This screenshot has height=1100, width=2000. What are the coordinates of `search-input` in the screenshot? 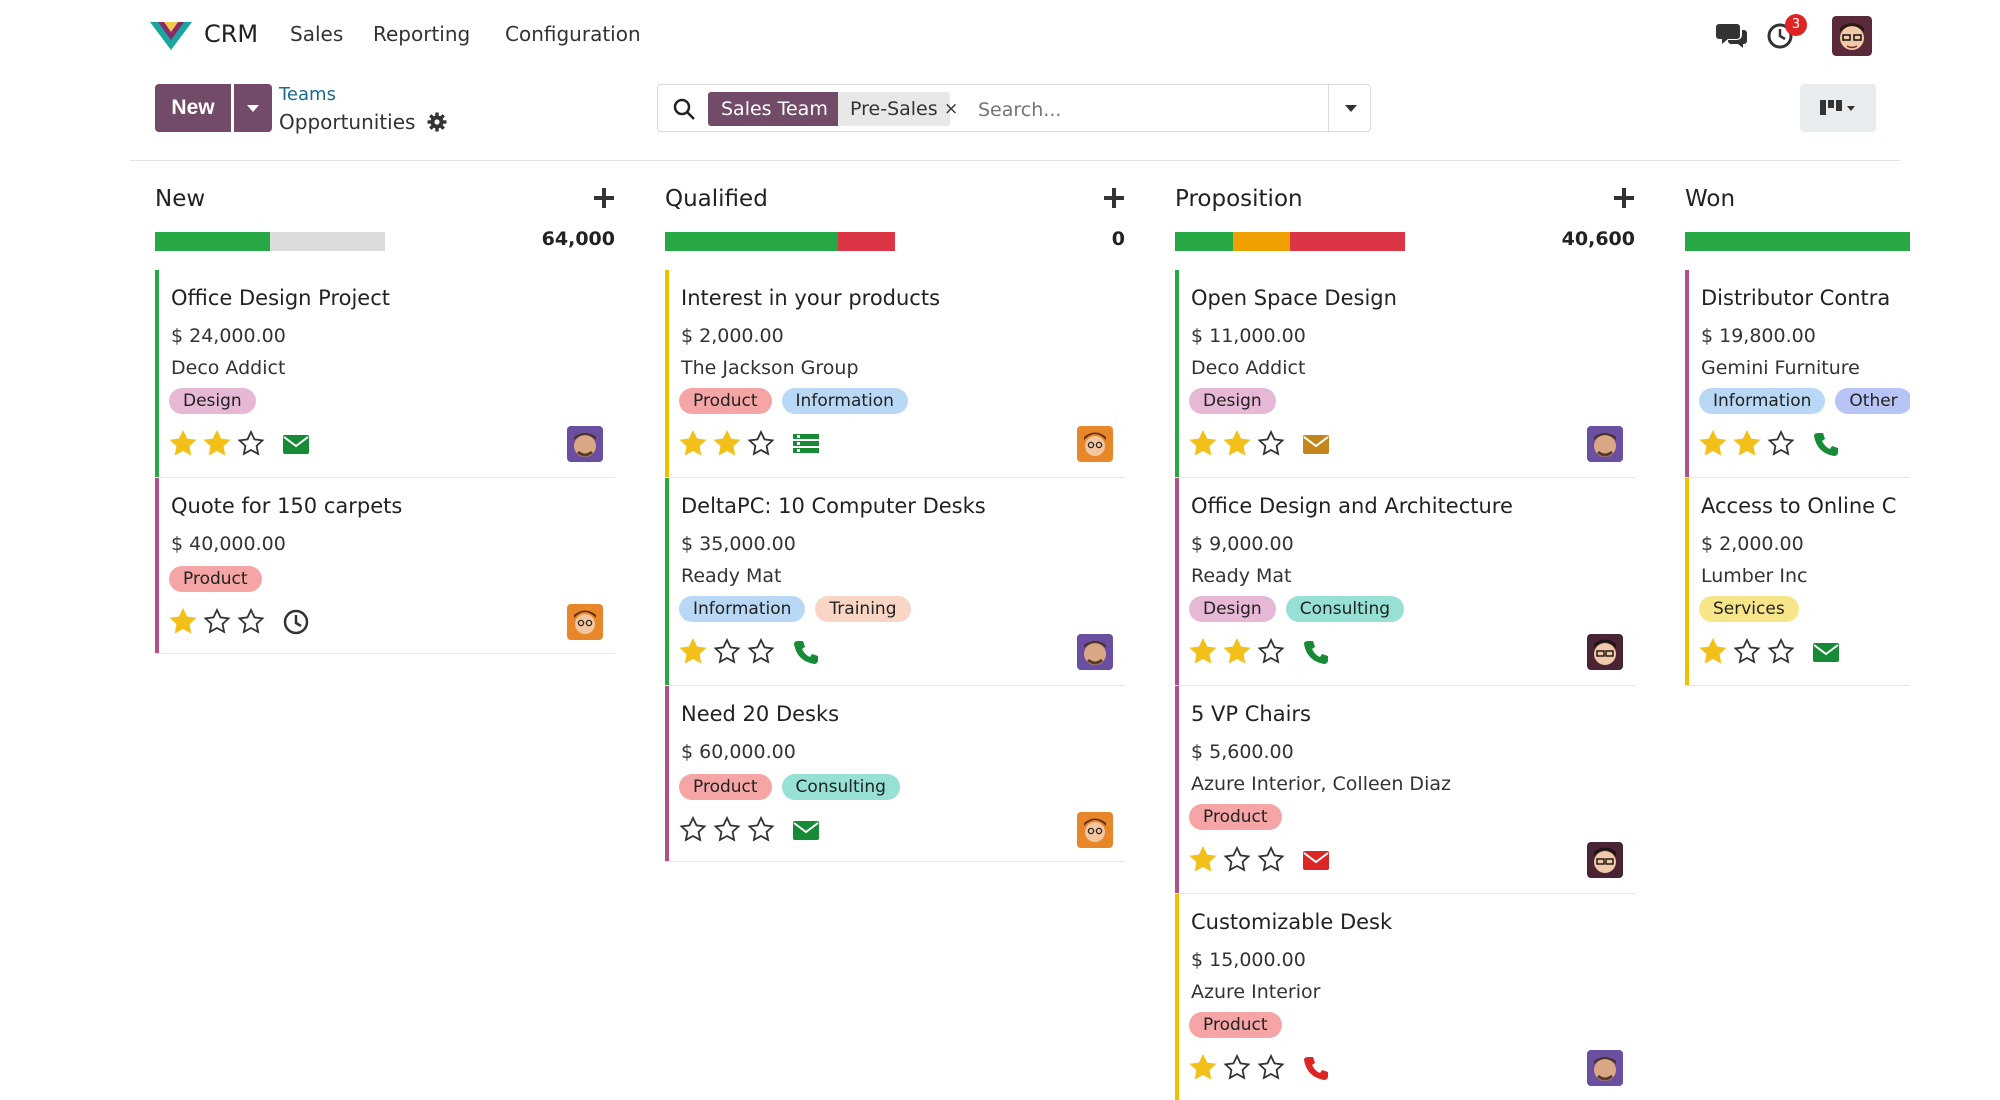 It's located at (1148, 110).